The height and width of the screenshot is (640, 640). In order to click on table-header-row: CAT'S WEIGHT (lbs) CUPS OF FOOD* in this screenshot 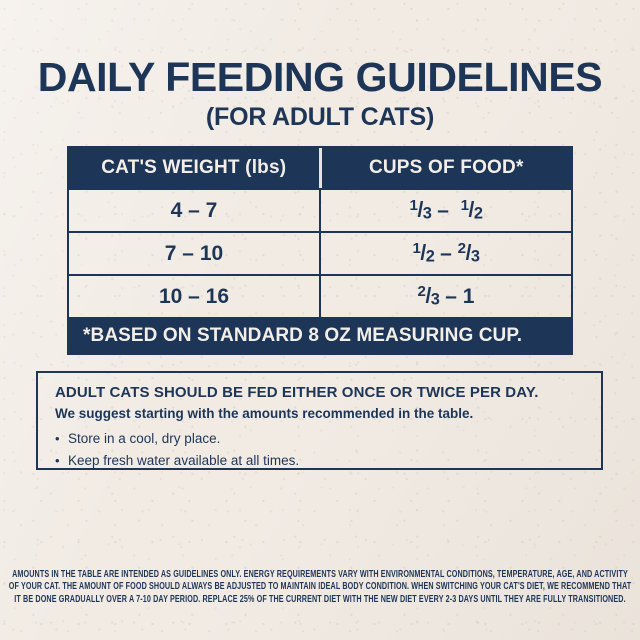, I will do `click(320, 168)`.